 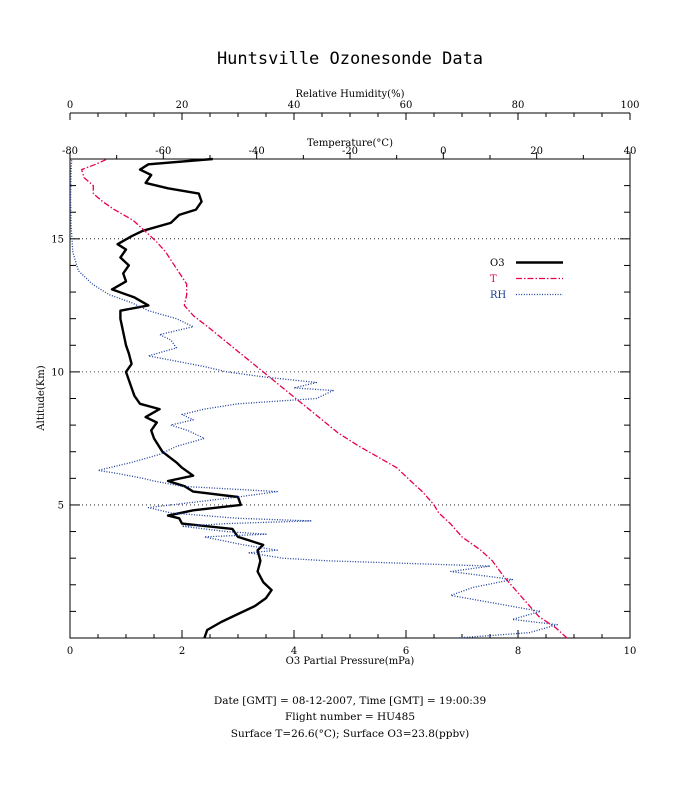 I want to click on altitude-tick-label: 10, so click(x=57, y=372).